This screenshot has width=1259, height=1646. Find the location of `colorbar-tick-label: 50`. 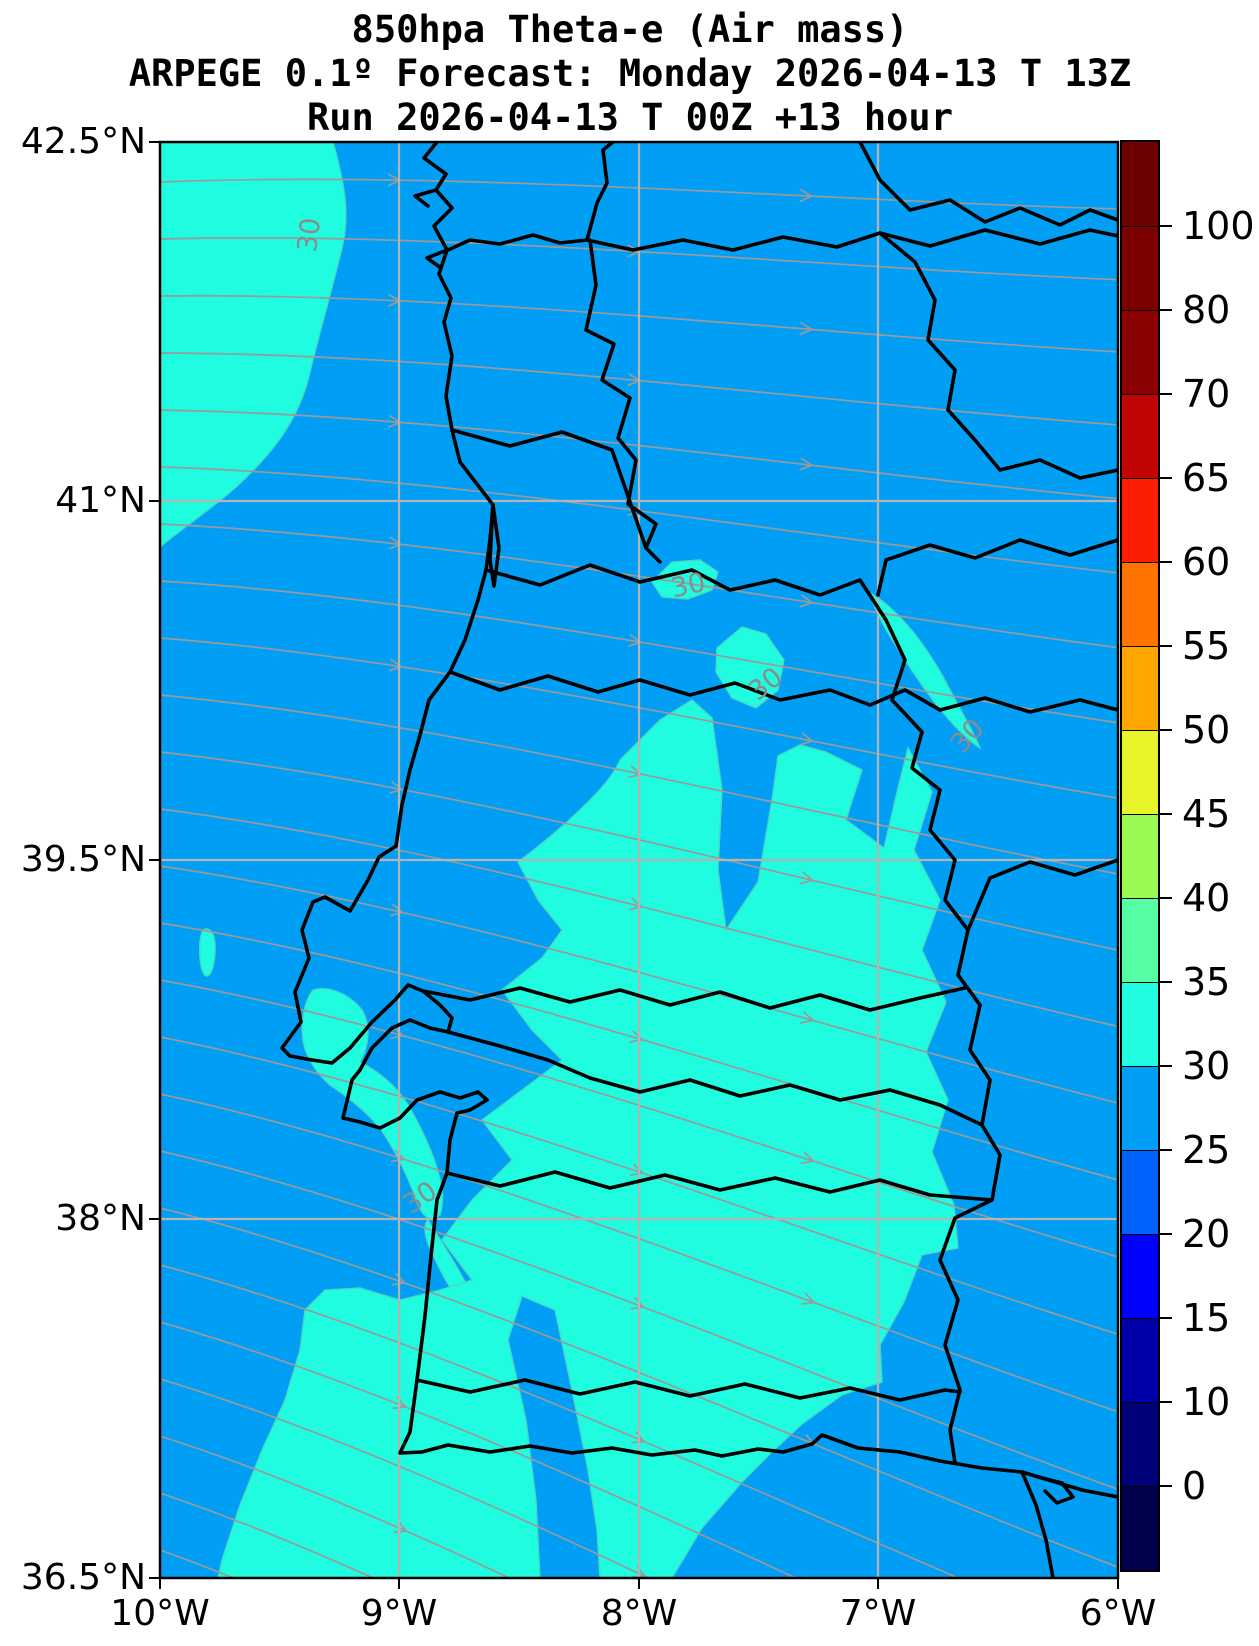

colorbar-tick-label: 50 is located at coordinates (1206, 730).